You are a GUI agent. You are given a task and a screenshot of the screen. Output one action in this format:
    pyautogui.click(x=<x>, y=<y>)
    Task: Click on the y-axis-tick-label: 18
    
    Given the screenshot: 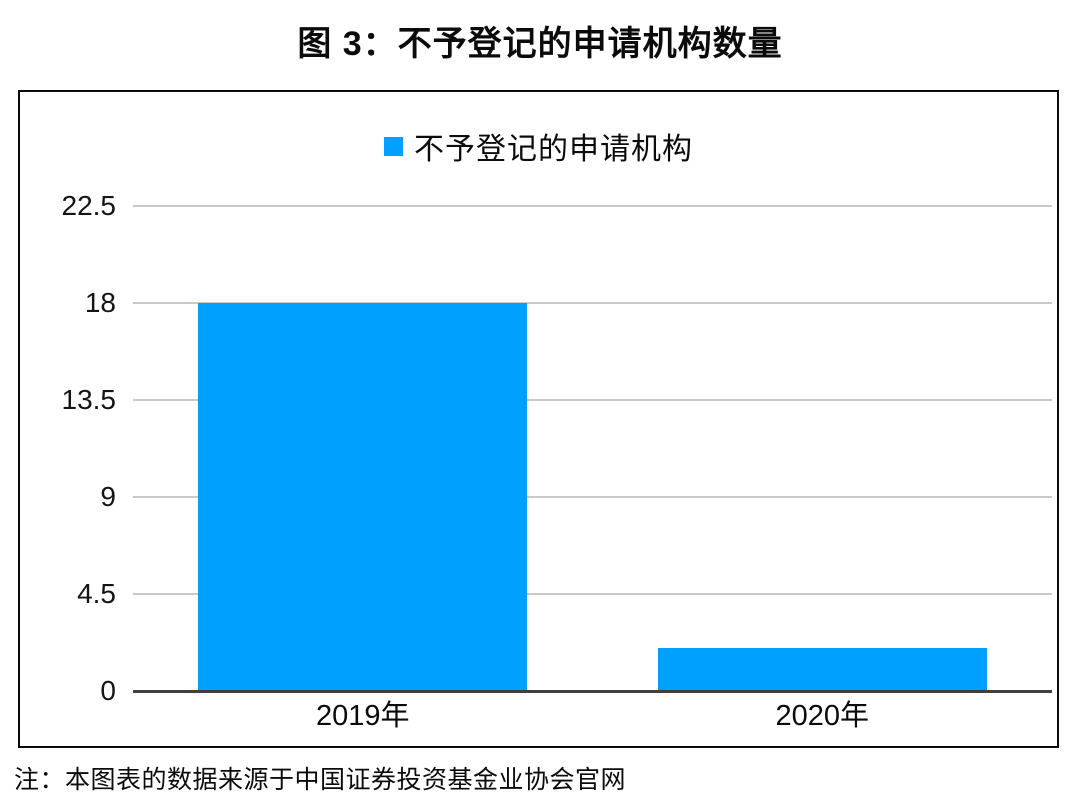 What is the action you would take?
    pyautogui.click(x=100, y=302)
    